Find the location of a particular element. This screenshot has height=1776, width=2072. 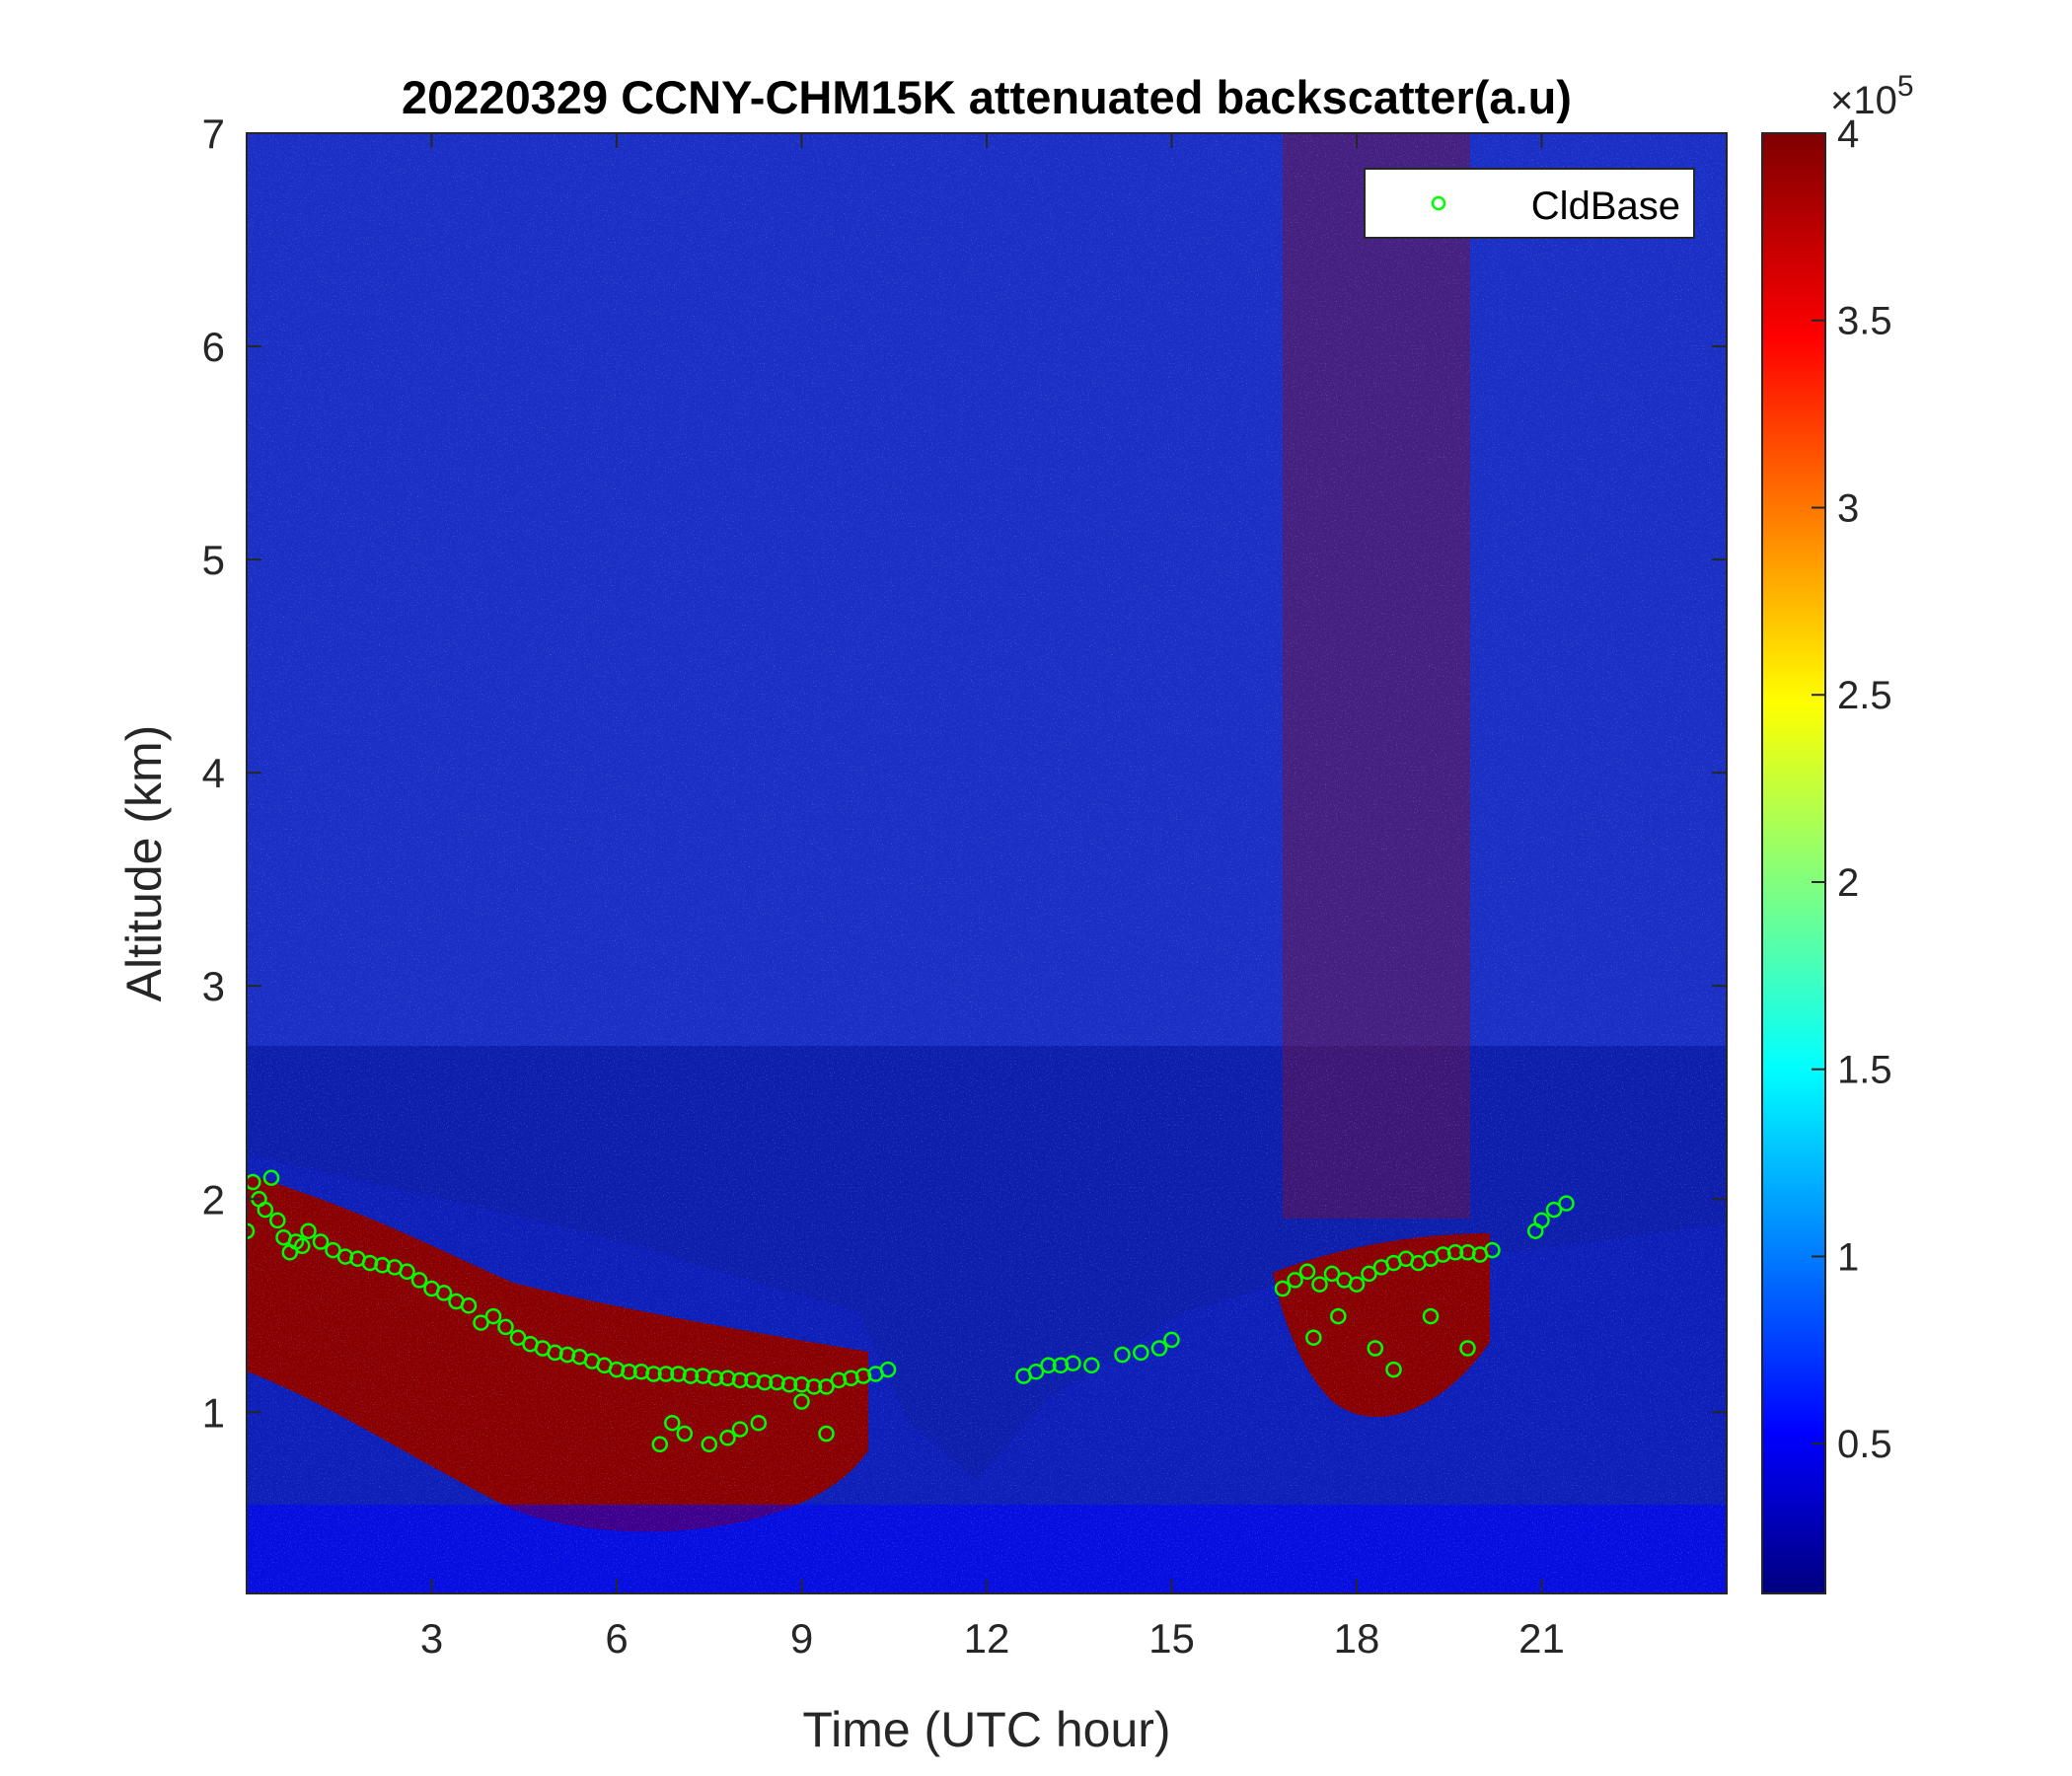

colorbar: 0.5 1 1.5 2 2.5 3 3.5 4 ×10⁵ is located at coordinates (1838, 832).